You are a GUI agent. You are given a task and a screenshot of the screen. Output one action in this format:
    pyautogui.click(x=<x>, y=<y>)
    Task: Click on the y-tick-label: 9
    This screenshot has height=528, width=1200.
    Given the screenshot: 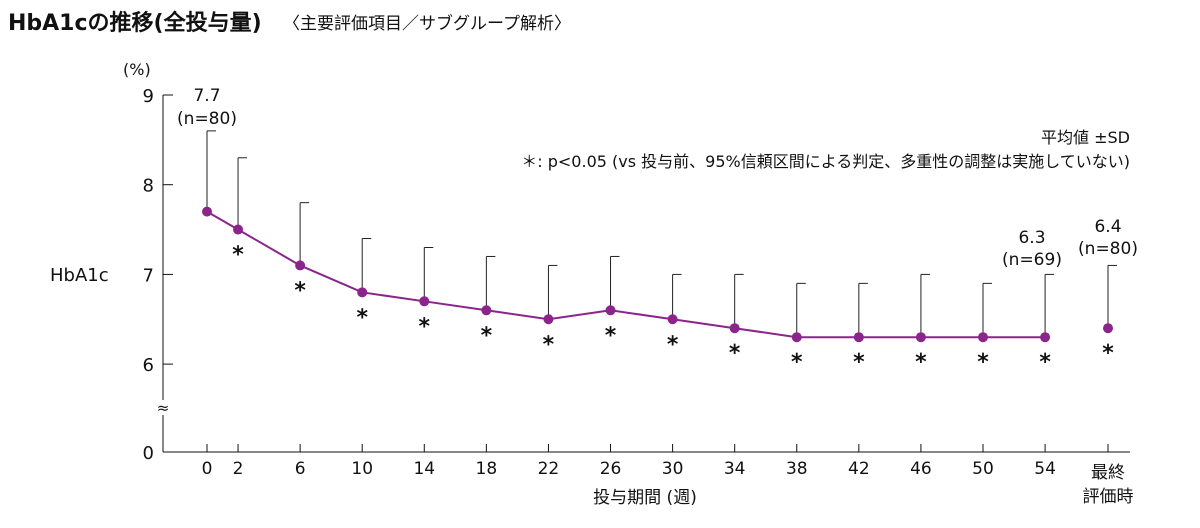 What is the action you would take?
    pyautogui.click(x=148, y=96)
    